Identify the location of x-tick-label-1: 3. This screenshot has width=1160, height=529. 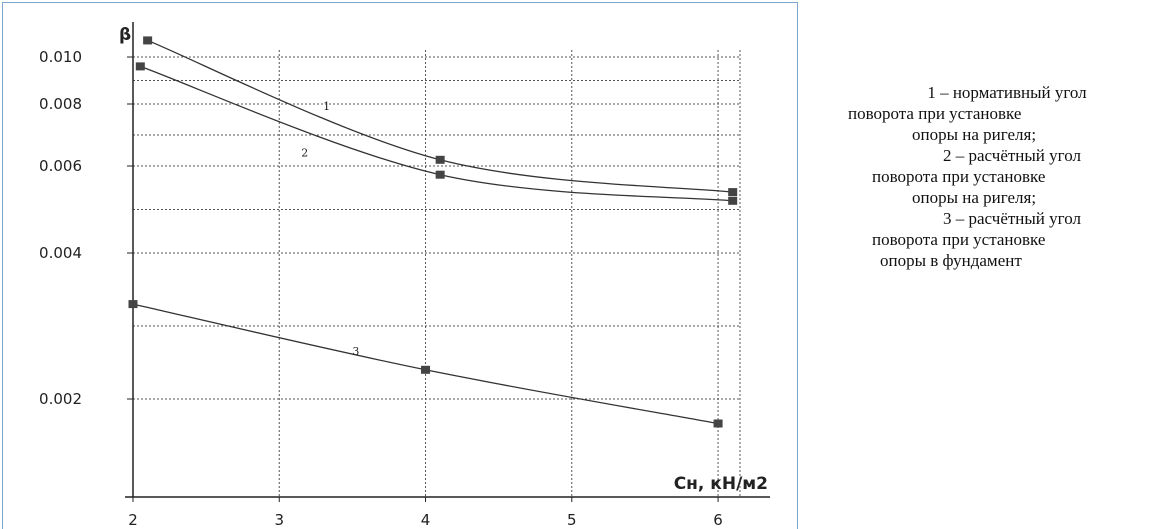
(279, 520).